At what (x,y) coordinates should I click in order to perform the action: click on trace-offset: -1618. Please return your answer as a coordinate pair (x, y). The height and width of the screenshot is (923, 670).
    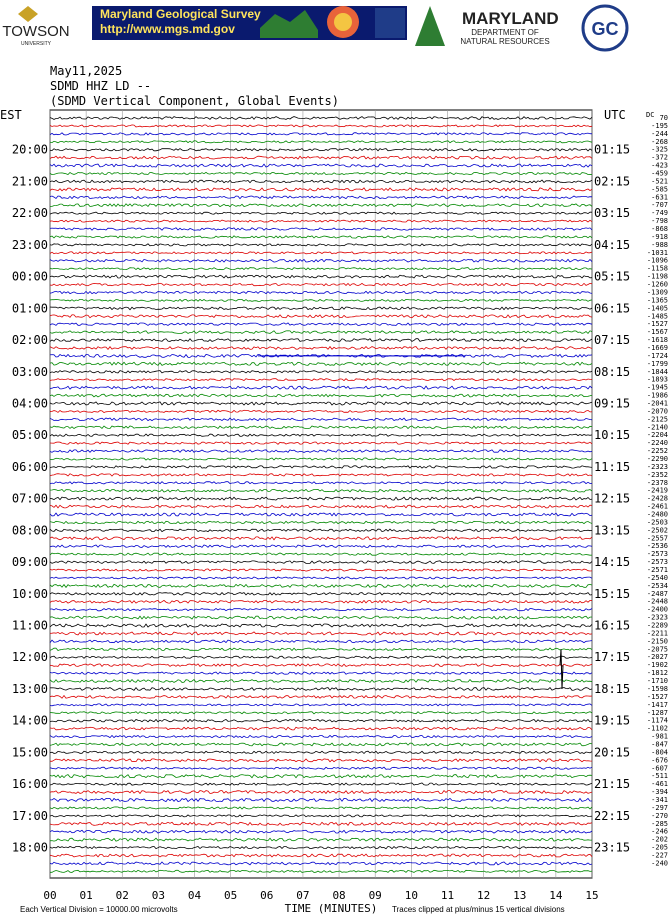
    Looking at the image, I should click on (657, 340).